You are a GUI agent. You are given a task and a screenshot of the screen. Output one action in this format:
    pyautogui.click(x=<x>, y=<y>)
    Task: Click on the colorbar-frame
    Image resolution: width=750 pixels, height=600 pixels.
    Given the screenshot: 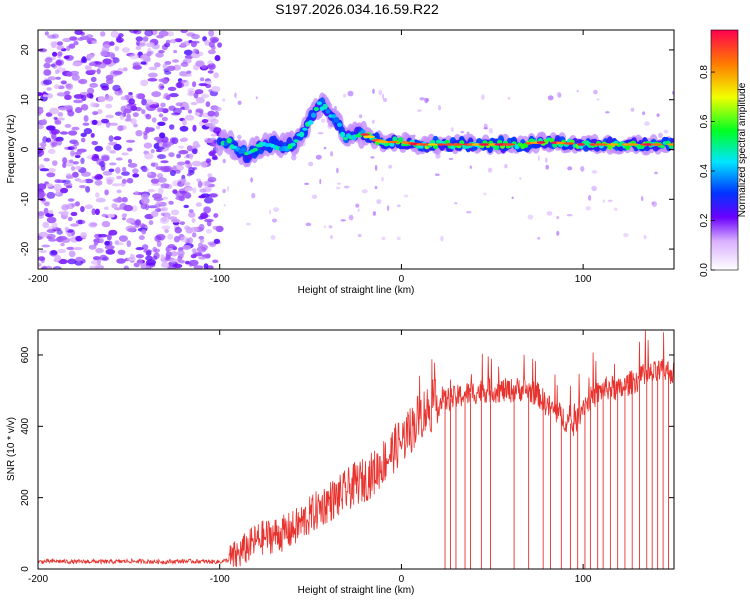 What is the action you would take?
    pyautogui.click(x=724, y=150)
    